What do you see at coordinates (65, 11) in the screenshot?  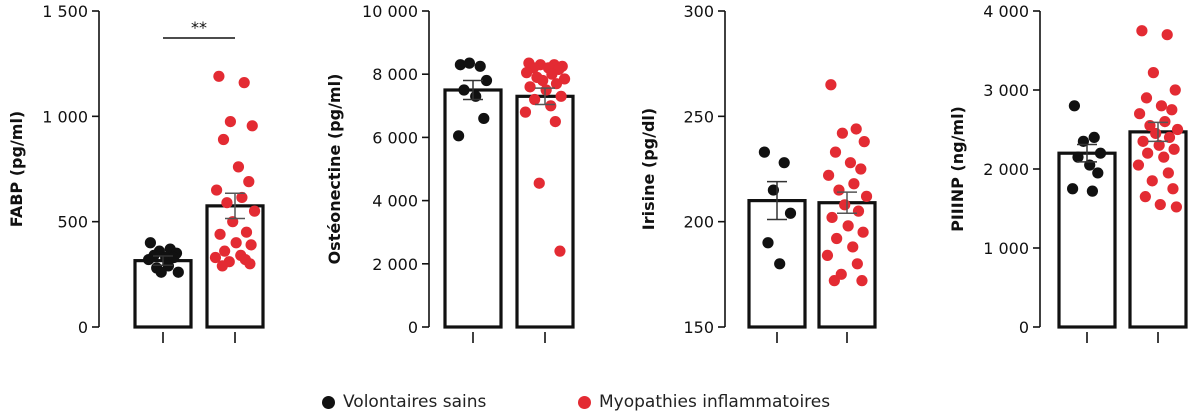 I see `y-tick-label: 1 500` at bounding box center [65, 11].